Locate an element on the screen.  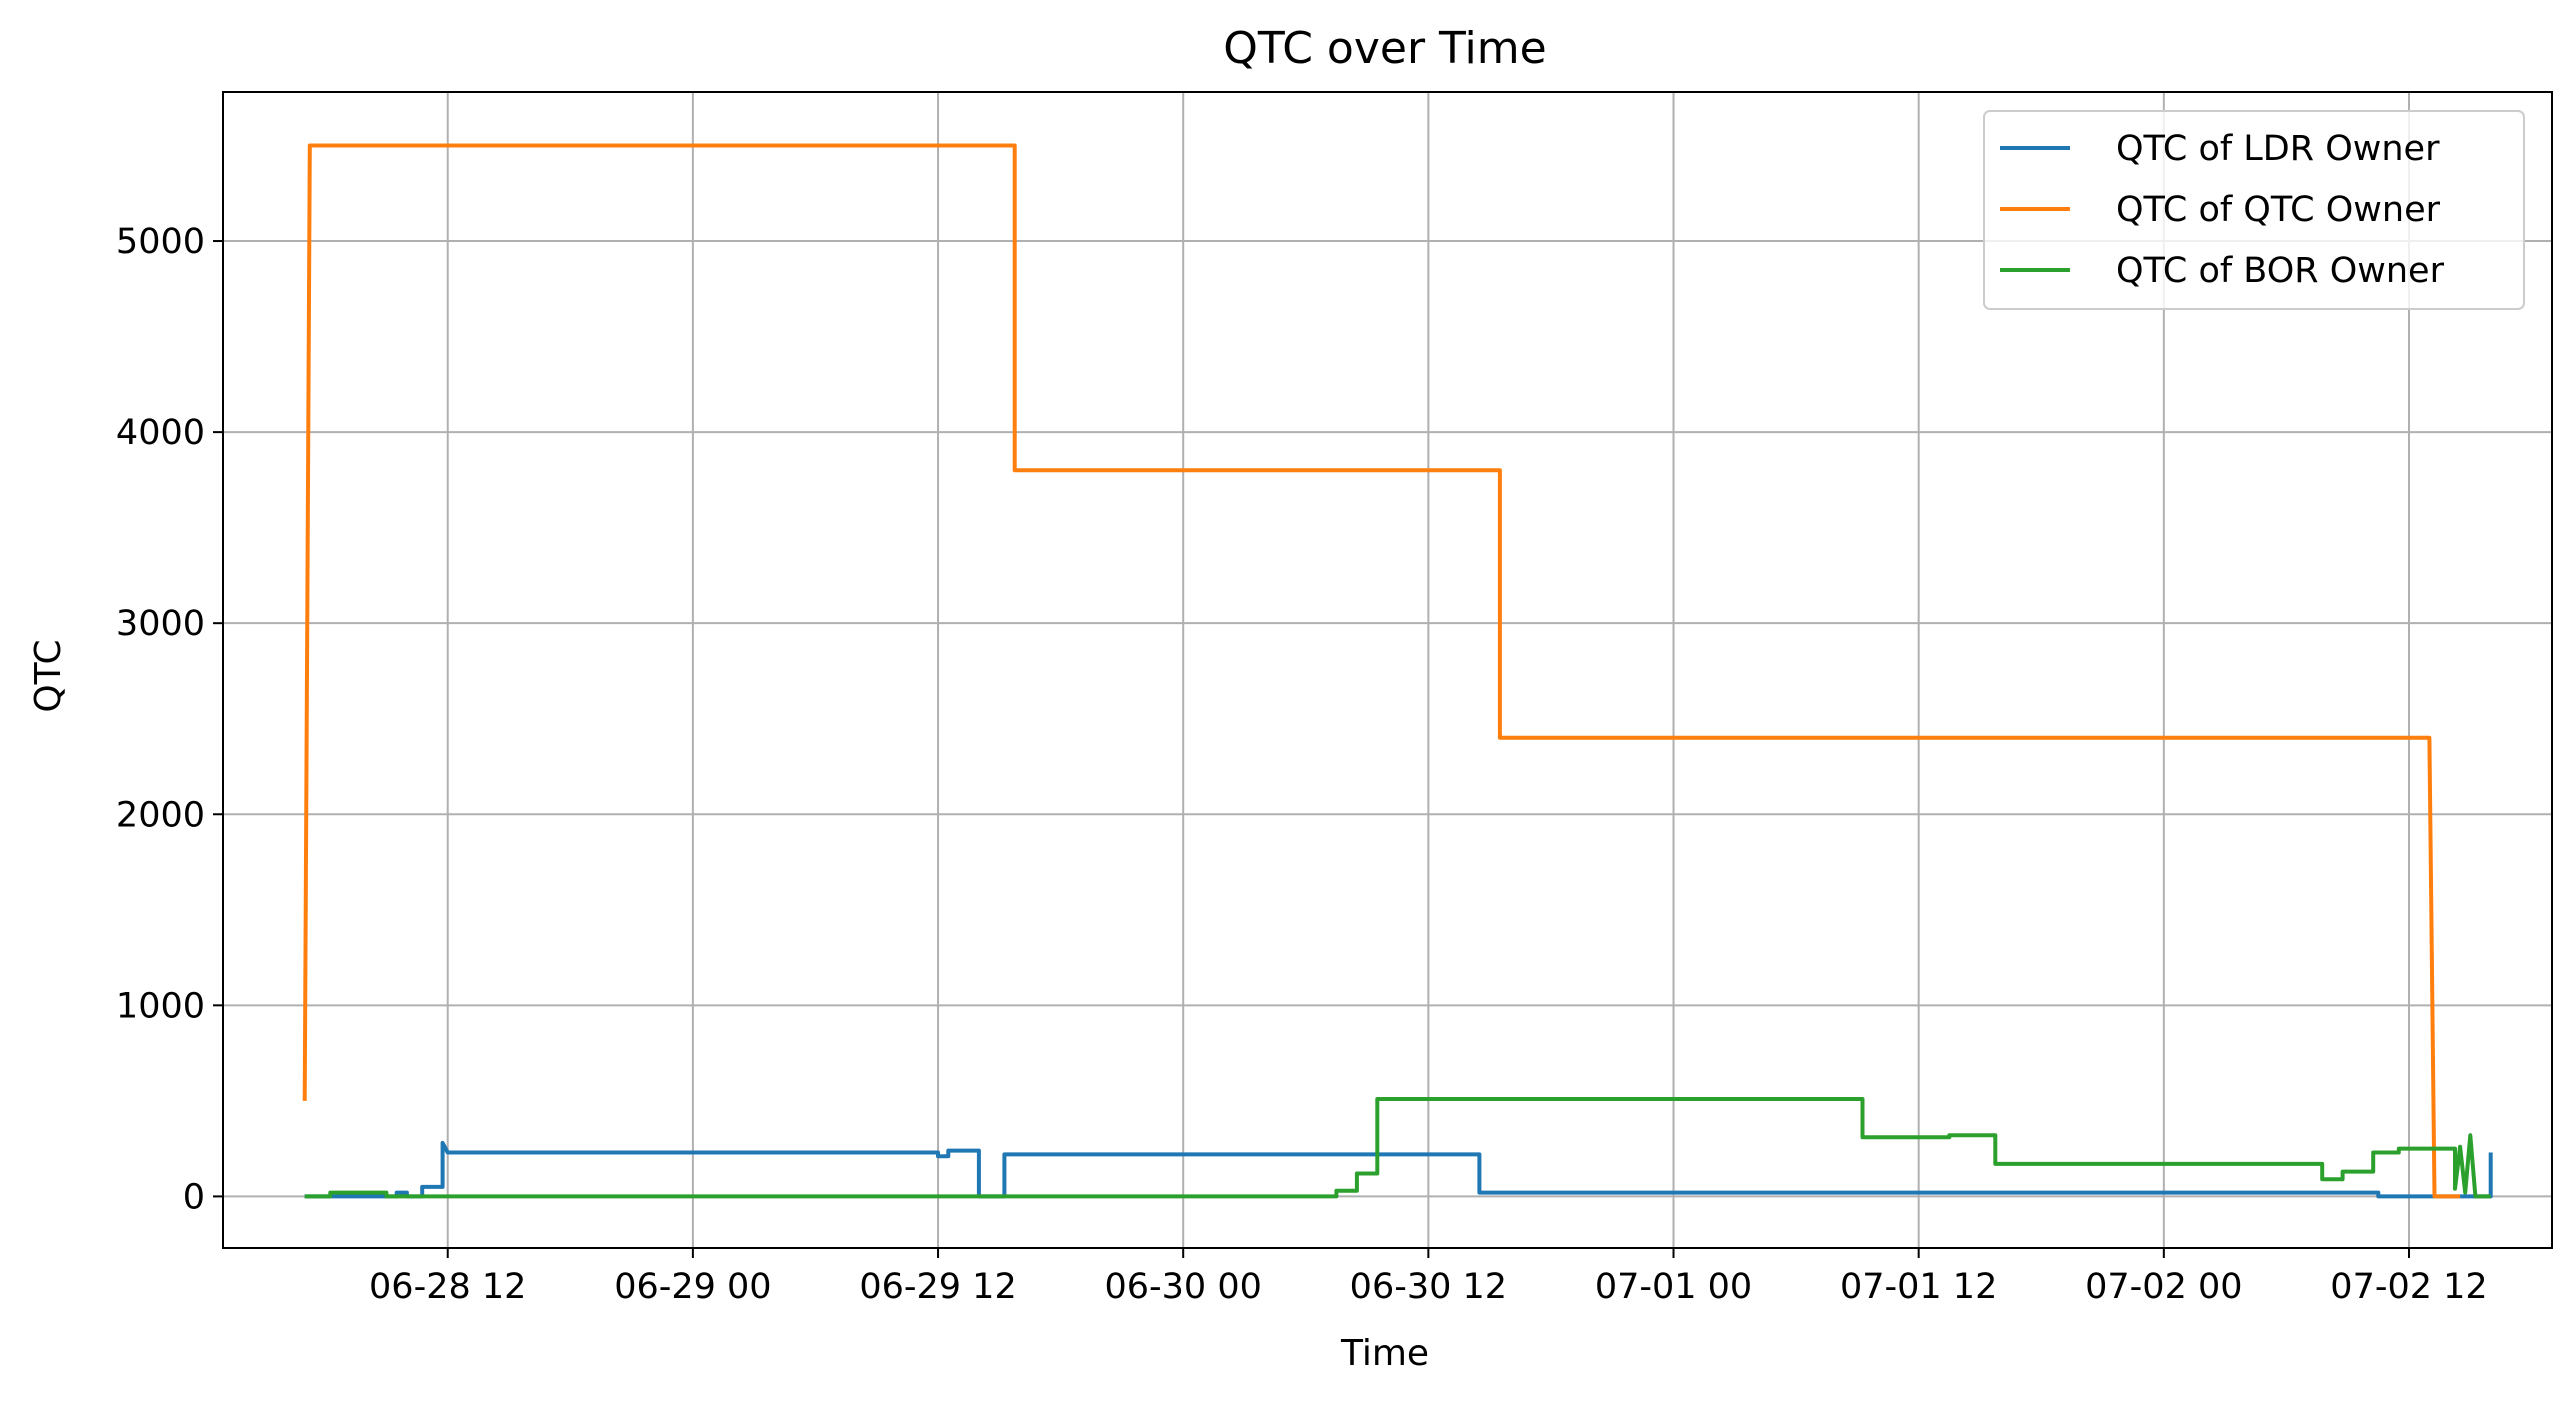
legend-entry: QTC of BOR Owner is located at coordinates (2280, 271).